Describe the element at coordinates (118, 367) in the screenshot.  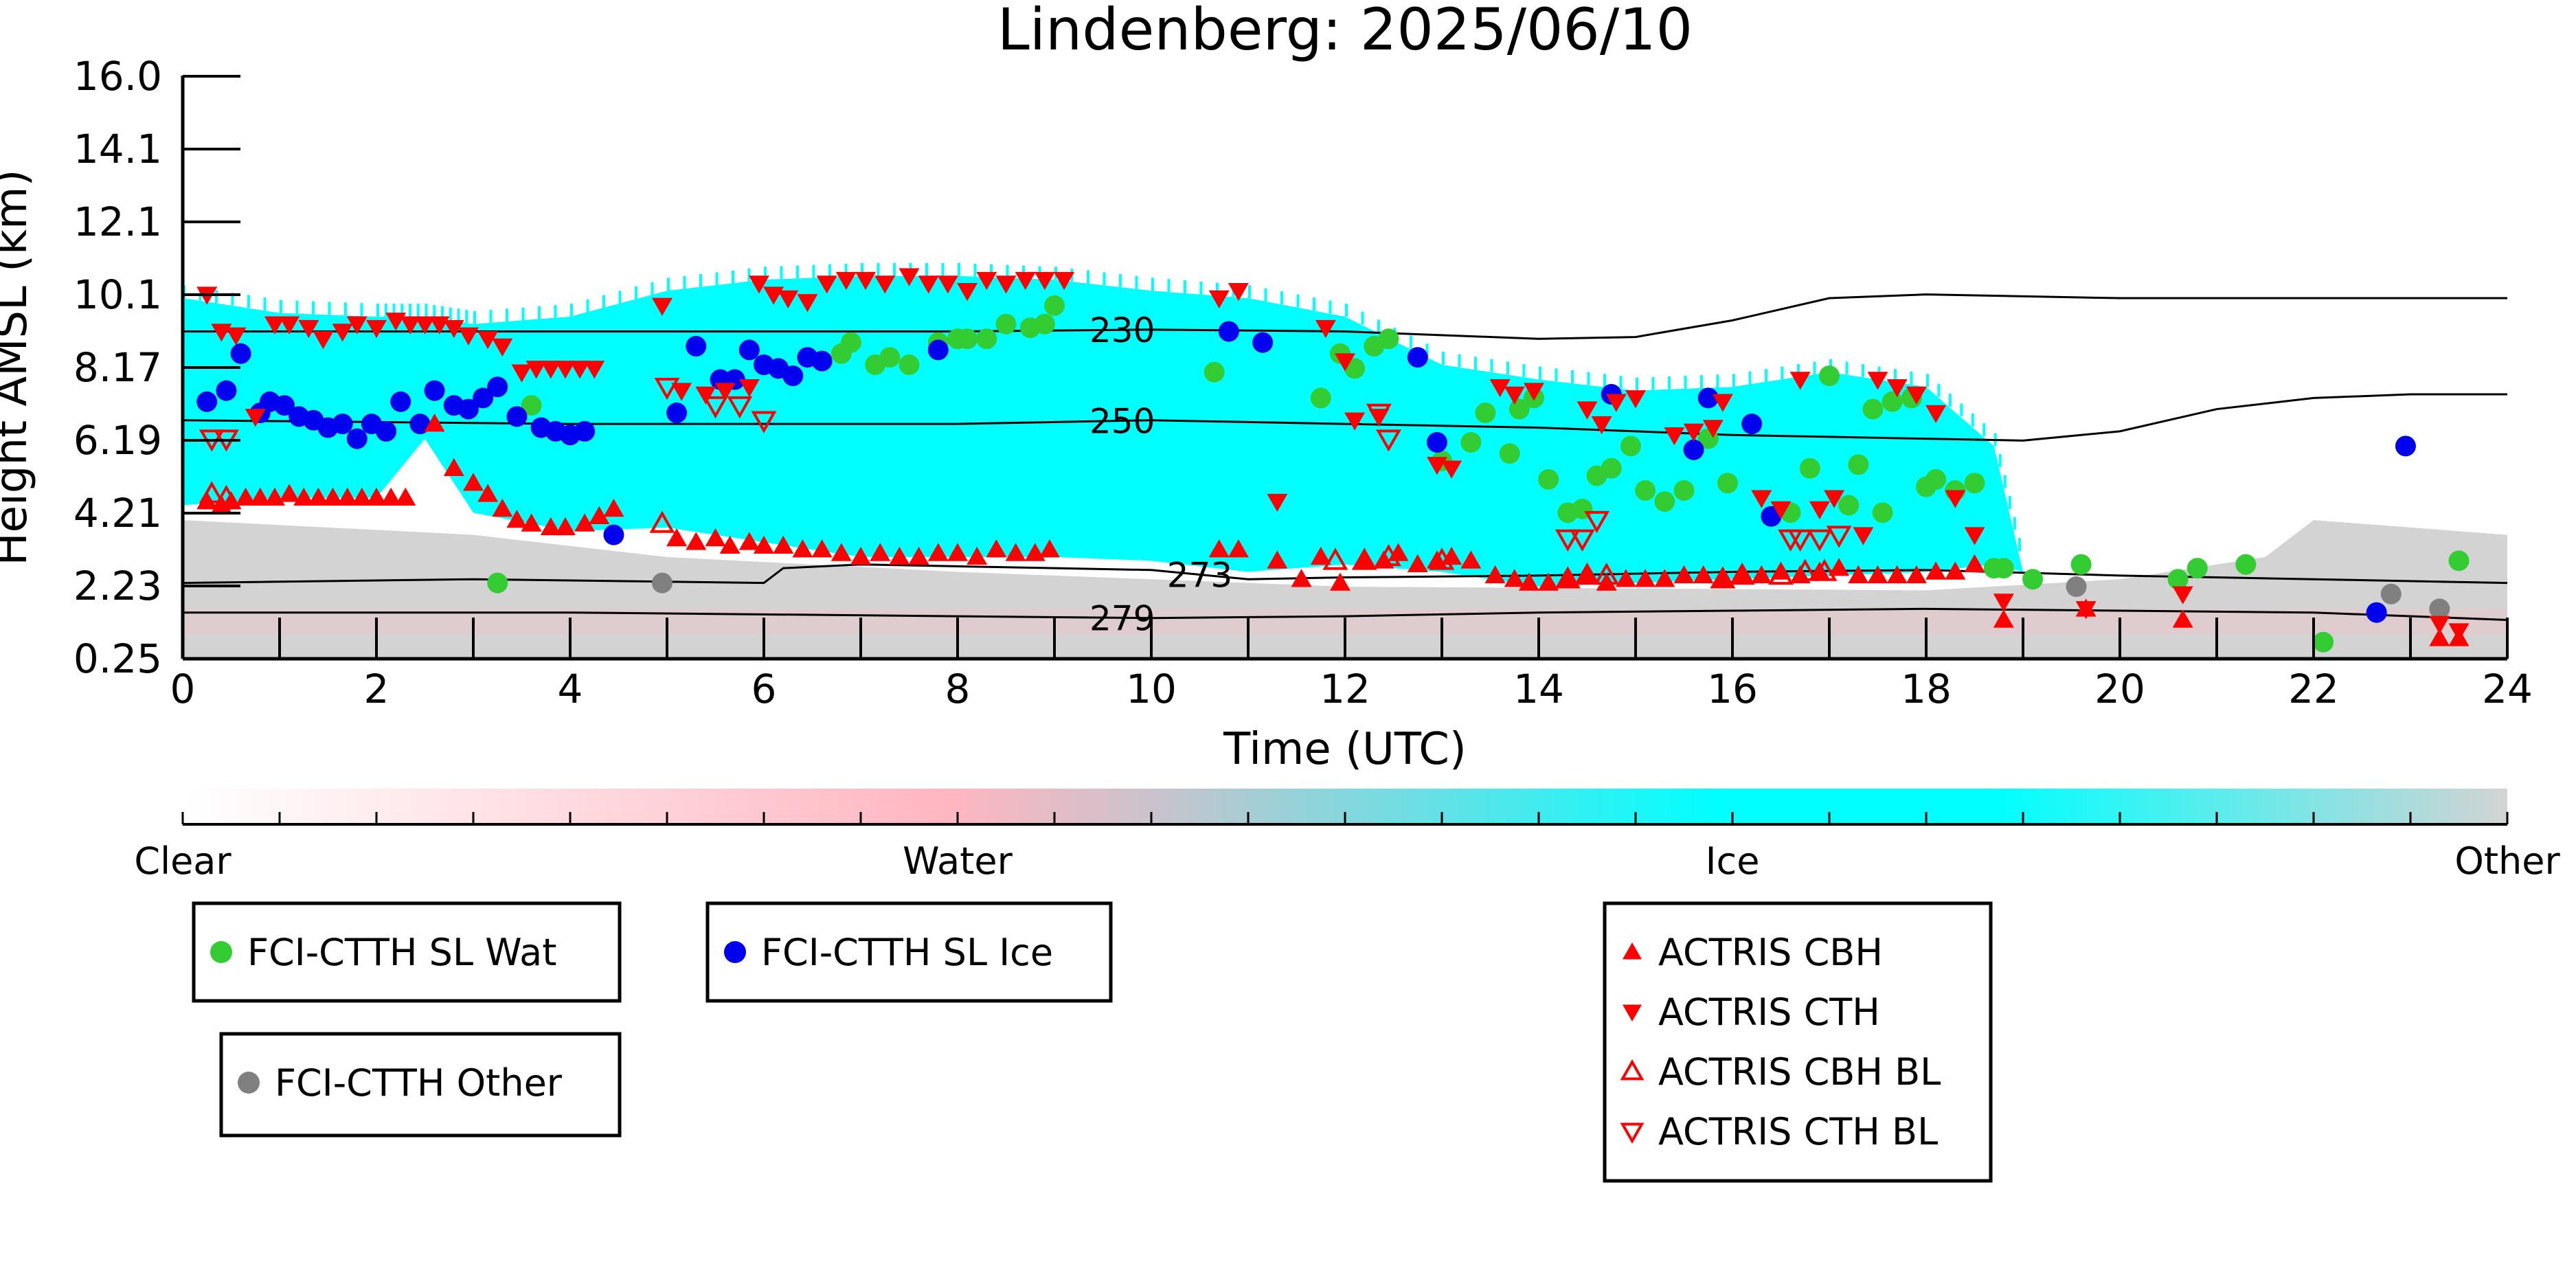
I see `y-tick-label: 8.17` at that location.